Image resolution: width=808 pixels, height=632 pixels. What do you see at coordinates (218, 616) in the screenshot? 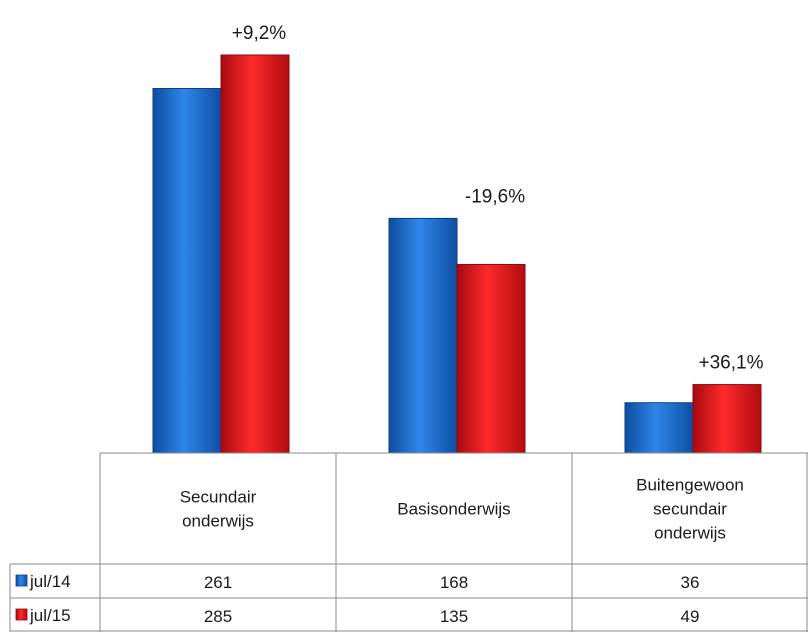
I see `table-value-jul15-0: 285` at bounding box center [218, 616].